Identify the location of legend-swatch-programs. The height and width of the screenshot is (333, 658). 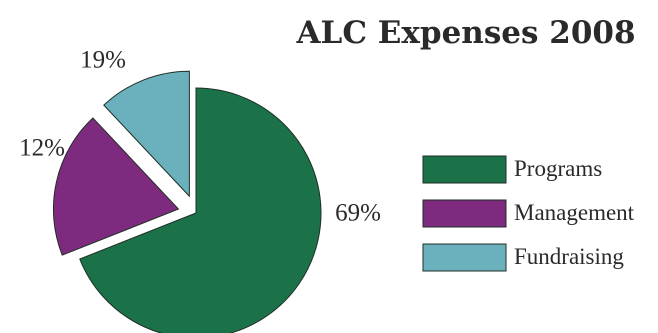
(464, 169).